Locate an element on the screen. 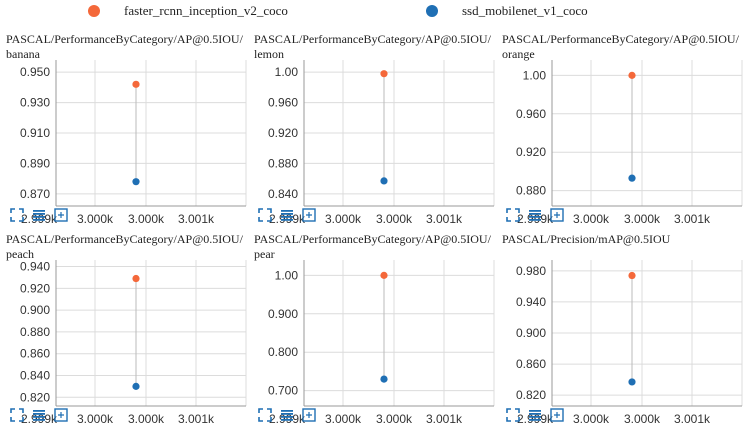 The image size is (745, 430). y-tick-label: 0.940 is located at coordinates (531, 302).